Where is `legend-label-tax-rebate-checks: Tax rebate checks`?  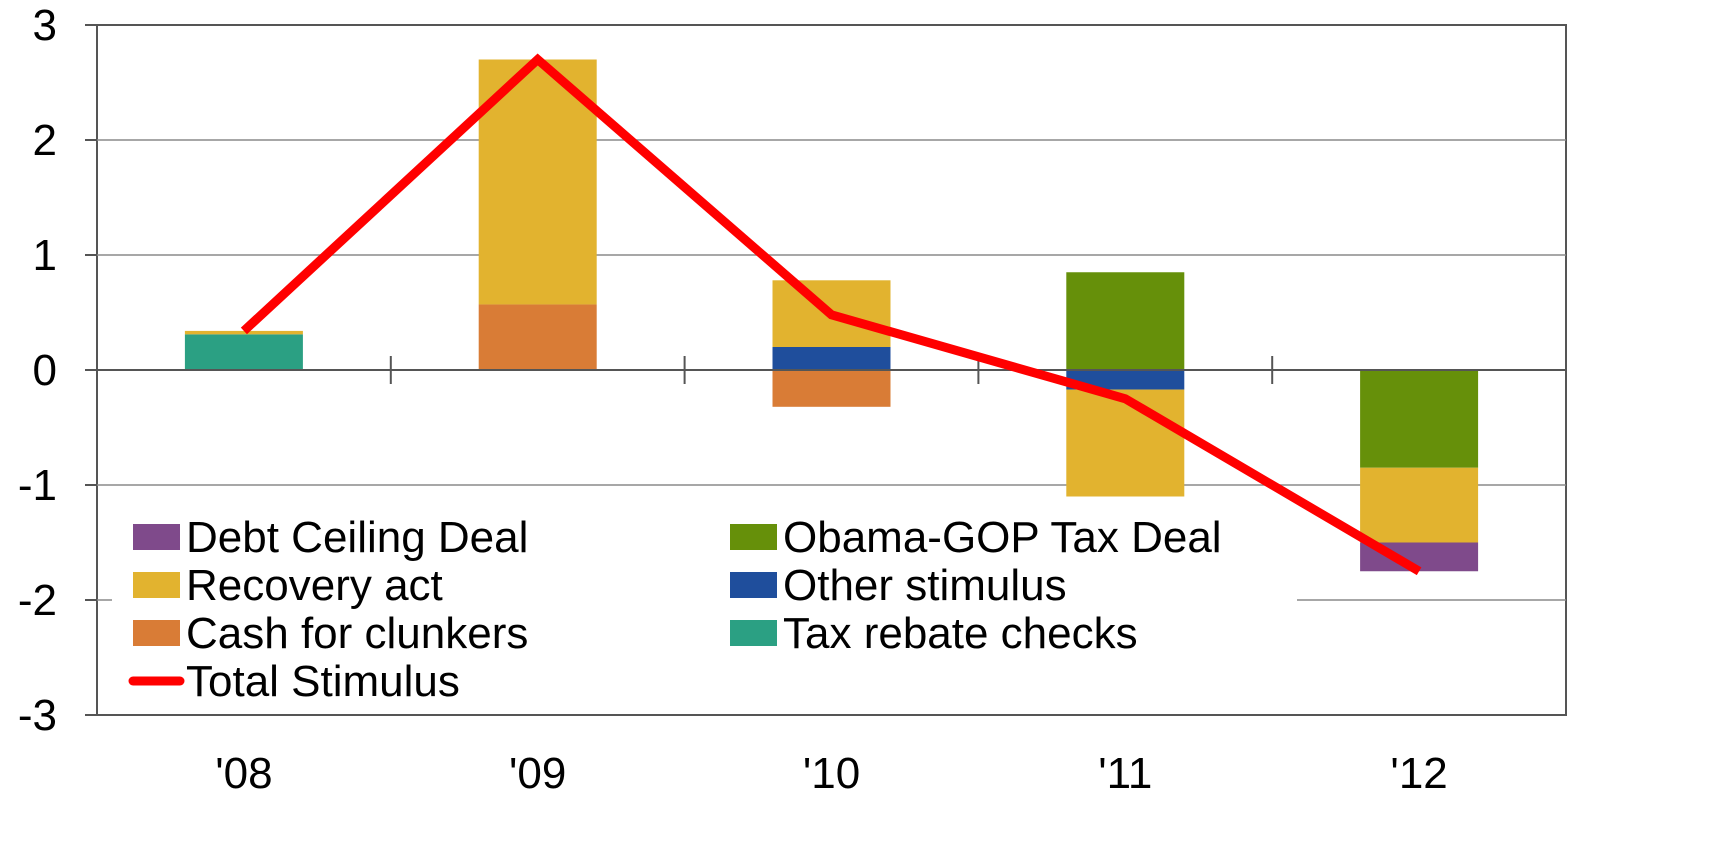
legend-label-tax-rebate-checks: Tax rebate checks is located at coordinates (960, 633).